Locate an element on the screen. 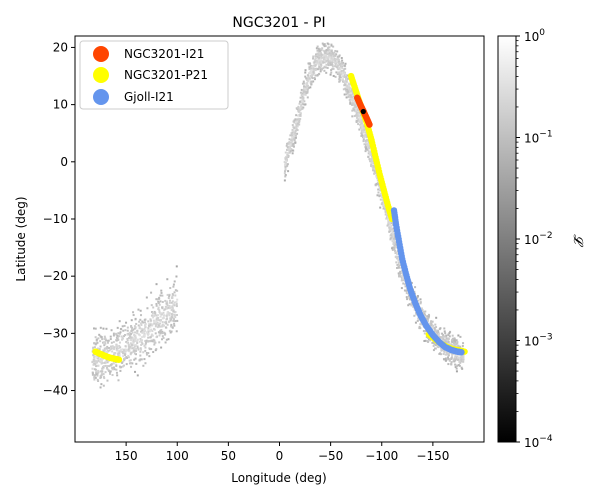 Image resolution: width=600 pixels, height=504 pixels. legend-marker-ngc3201-i21 is located at coordinates (101, 54).